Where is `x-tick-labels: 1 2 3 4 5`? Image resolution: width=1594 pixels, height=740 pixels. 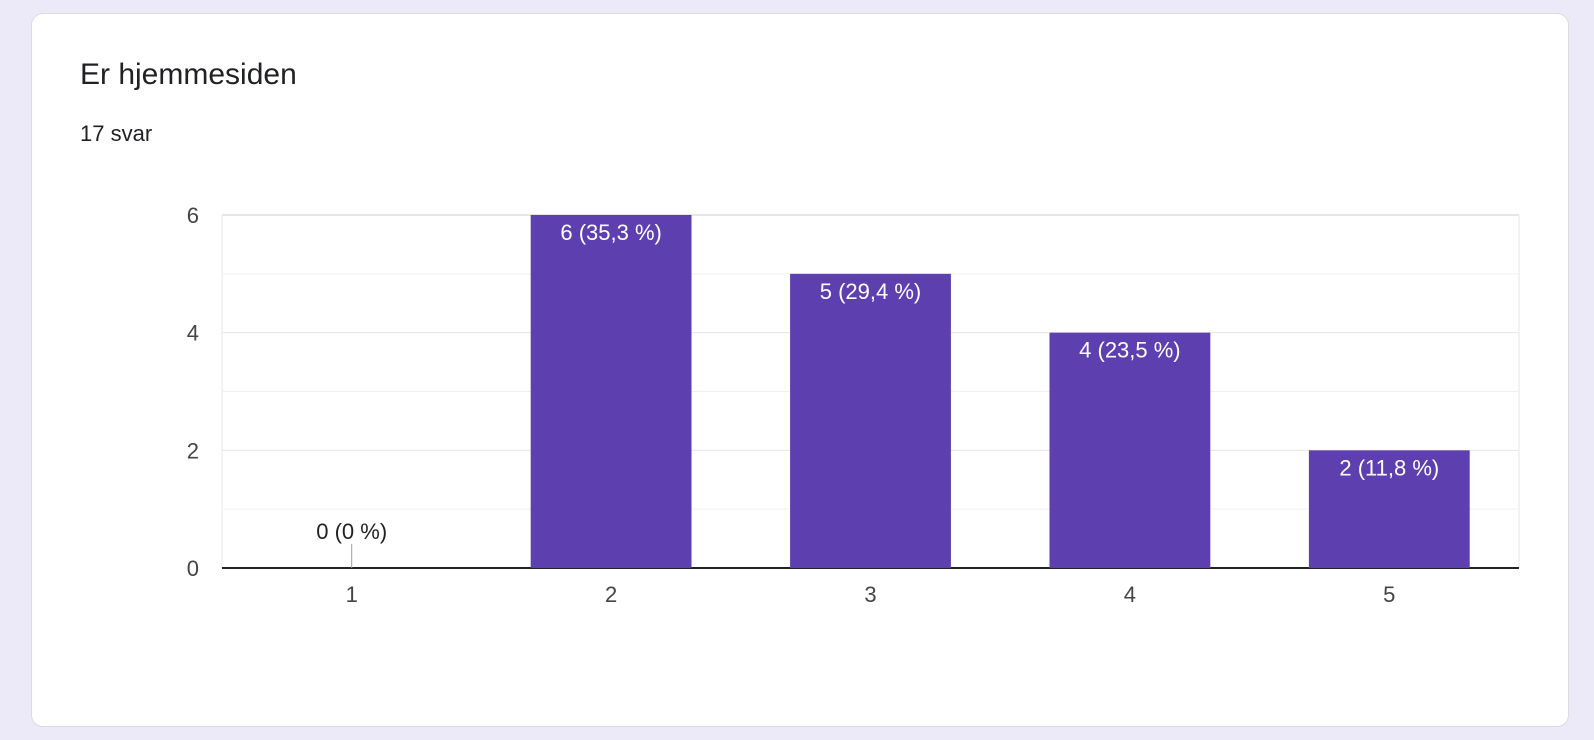
x-tick-labels: 1 2 3 4 5 is located at coordinates (871, 594).